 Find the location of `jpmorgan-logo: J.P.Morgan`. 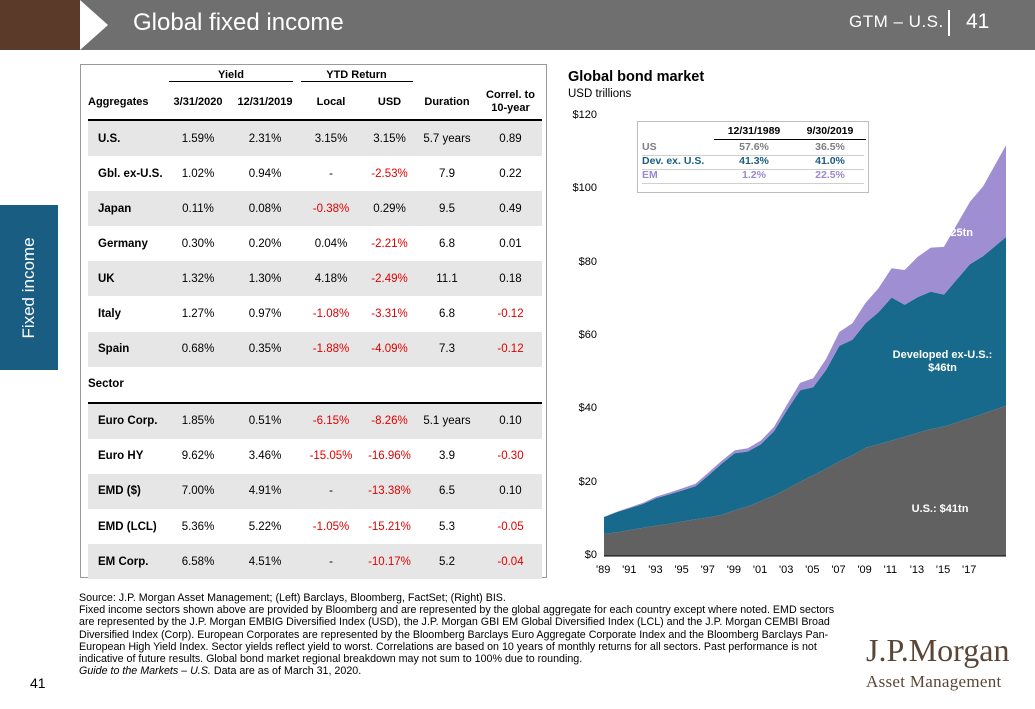

jpmorgan-logo: J.P.Morgan is located at coordinates (938, 650).